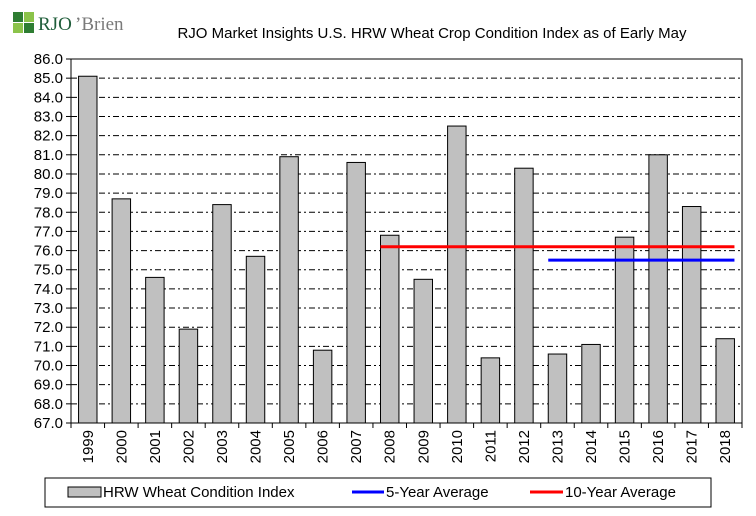  Describe the element at coordinates (222, 314) in the screenshot. I see `bar-2003` at that location.